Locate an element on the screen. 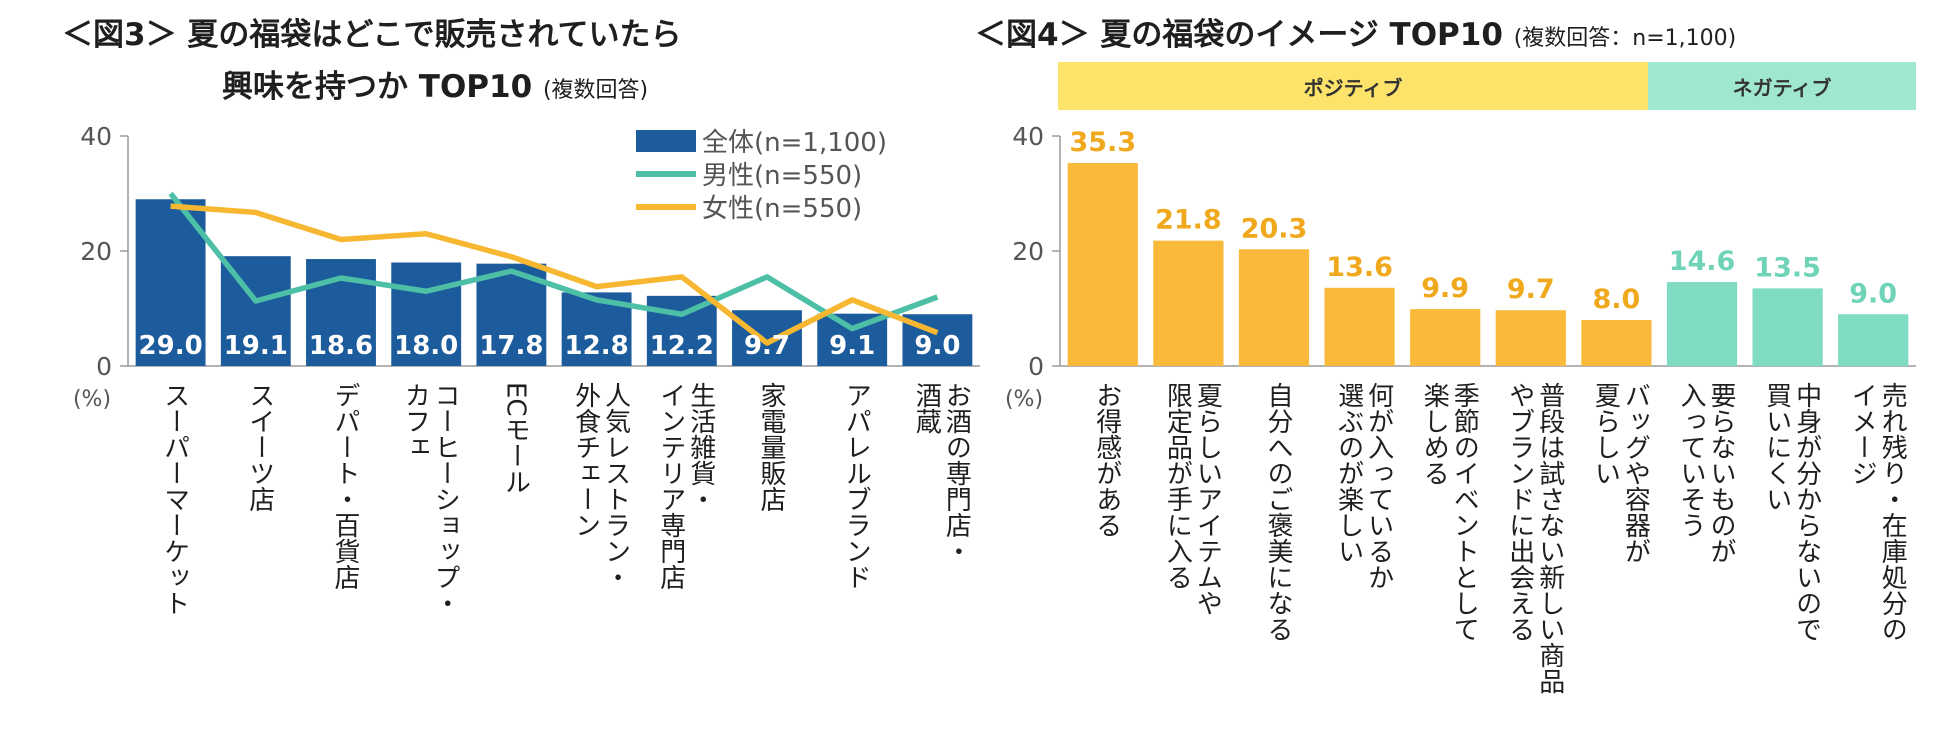 This screenshot has height=746, width=1950. figure3-category-label: ECモール is located at coordinates (515, 438).